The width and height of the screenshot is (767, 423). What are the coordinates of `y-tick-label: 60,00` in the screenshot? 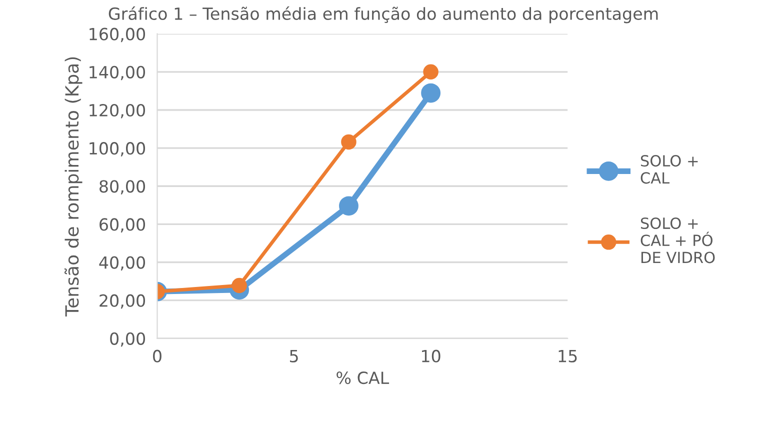 It's located at (123, 225).